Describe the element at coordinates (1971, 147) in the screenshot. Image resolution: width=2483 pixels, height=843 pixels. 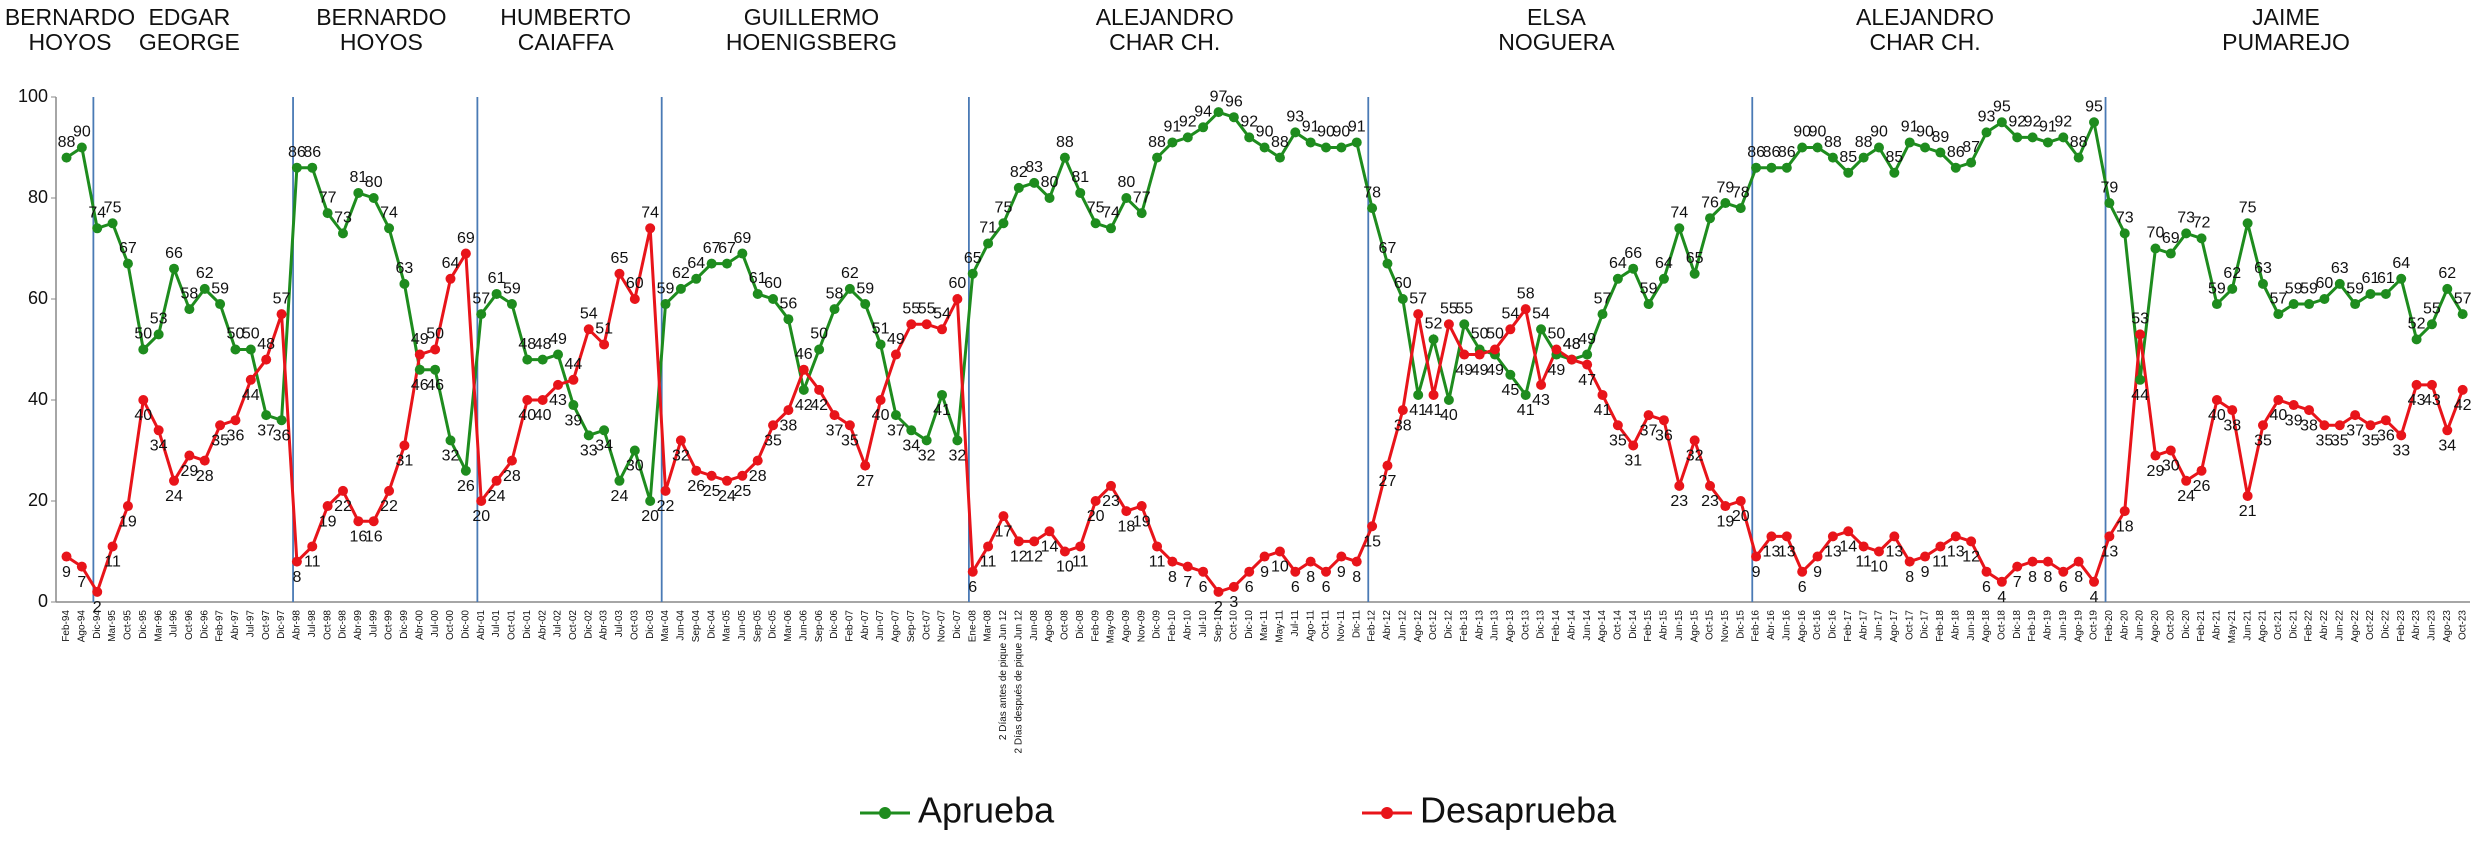
I see `data-label: 87` at that location.